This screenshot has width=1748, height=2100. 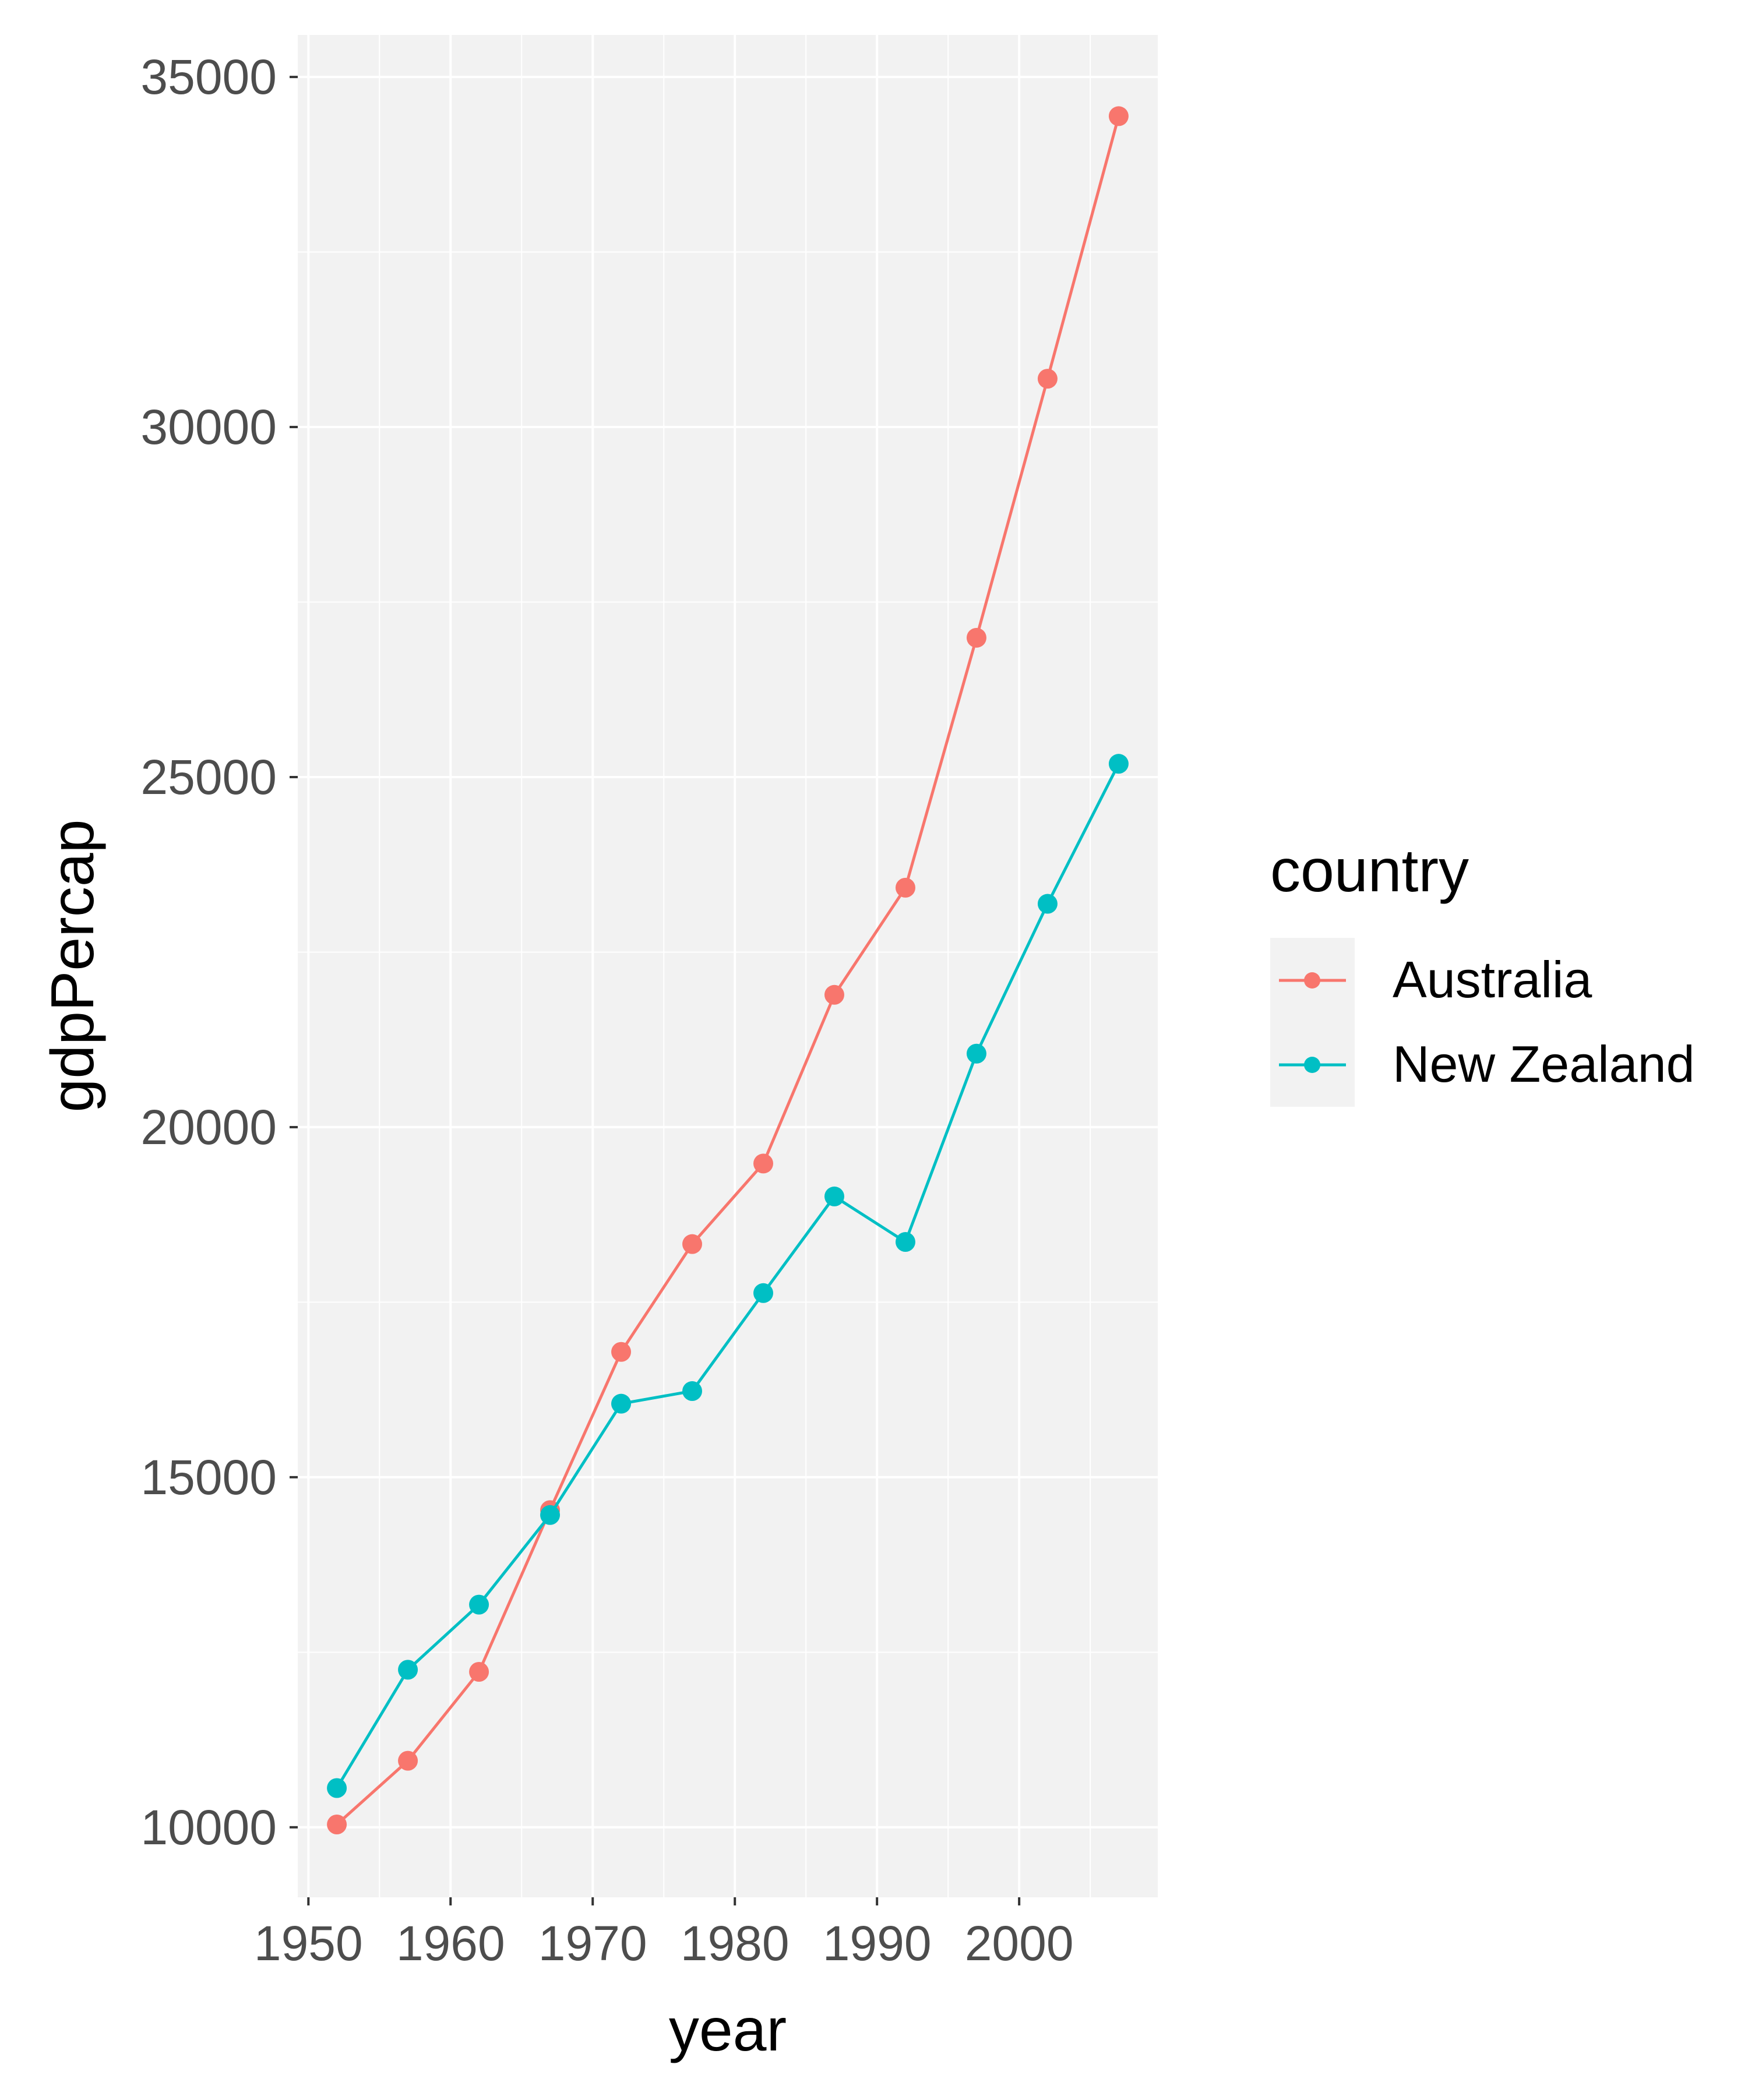 I want to click on legend-item-australia: Australia, so click(x=1435, y=979).